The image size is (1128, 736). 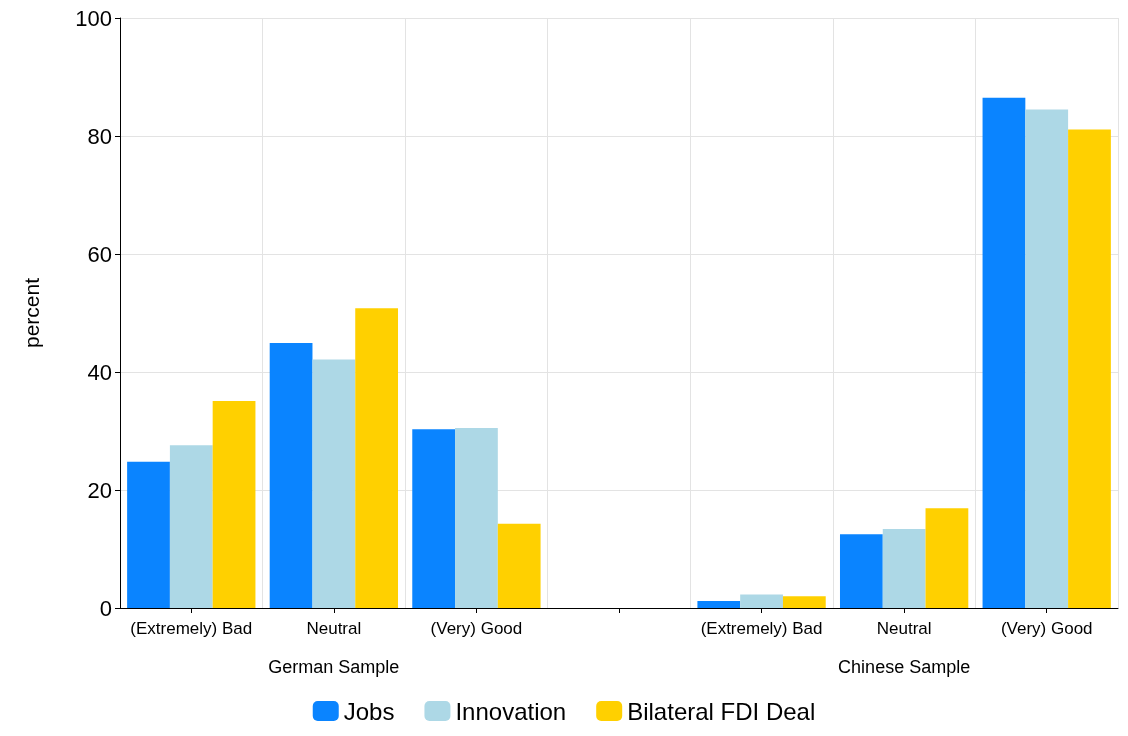 I want to click on y-tick-label: 60, so click(x=99, y=254).